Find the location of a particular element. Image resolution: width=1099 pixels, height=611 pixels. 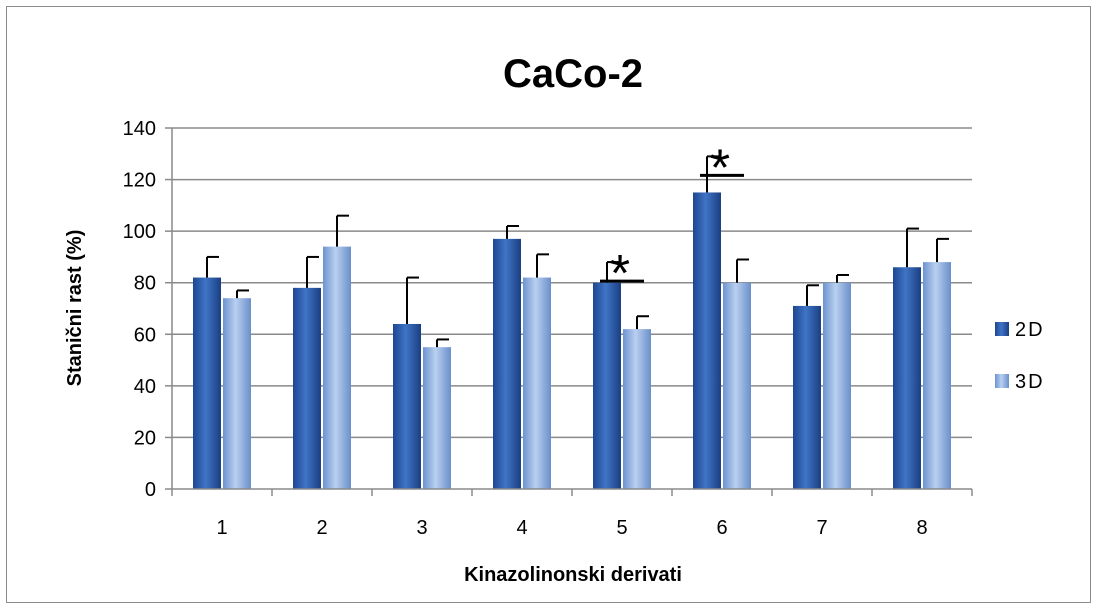

x-axis-label: Kinazolinonski derivati is located at coordinates (573, 575).